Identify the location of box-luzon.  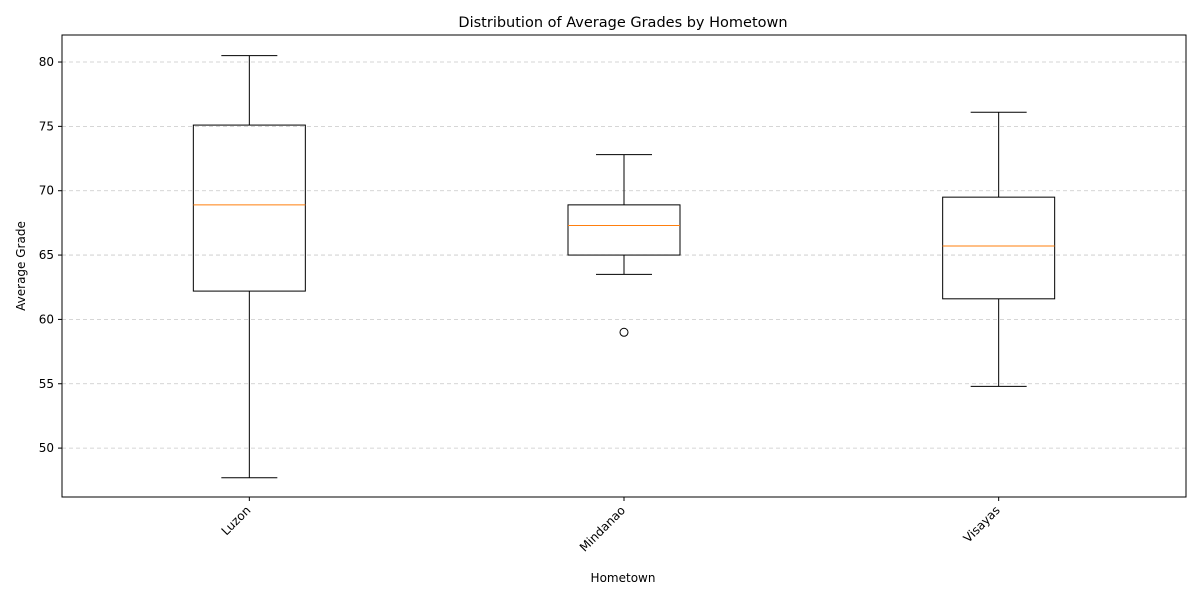
(249, 267).